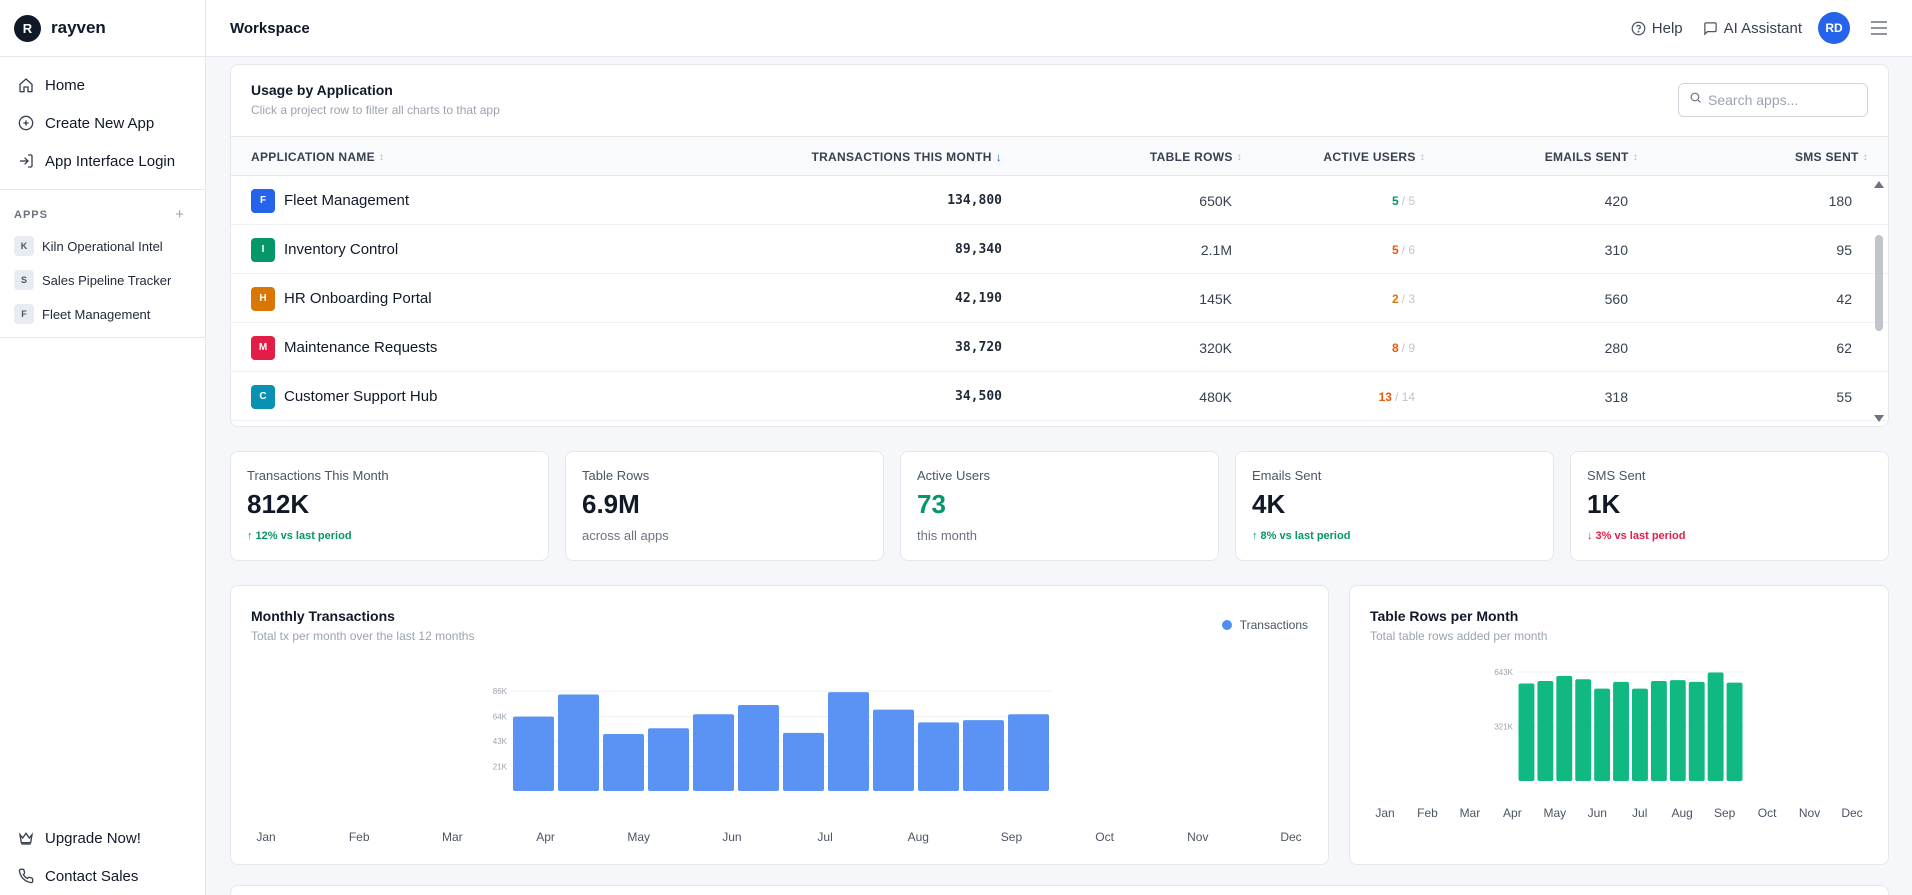  I want to click on nav-create-new-app: Create New App, so click(102, 123).